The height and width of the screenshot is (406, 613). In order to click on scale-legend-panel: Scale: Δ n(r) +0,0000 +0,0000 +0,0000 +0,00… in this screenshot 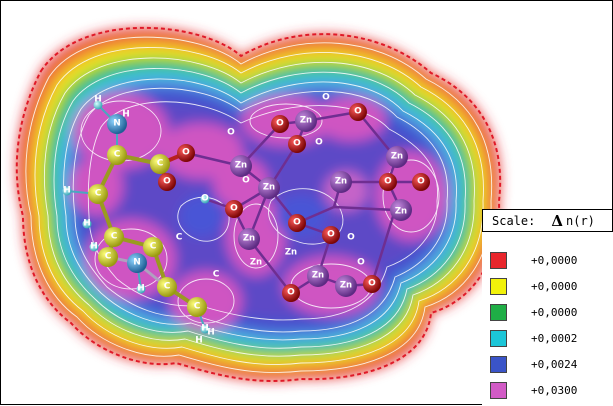, I will do `click(547, 307)`.